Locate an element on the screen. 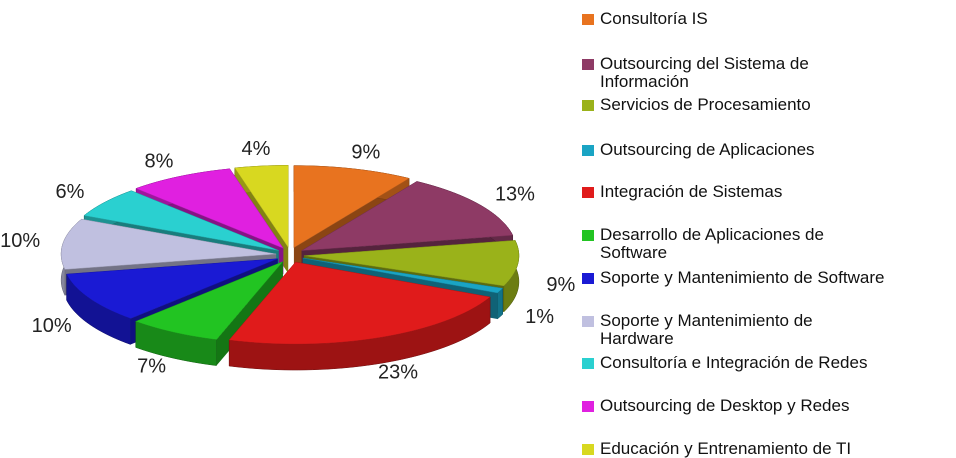 Image resolution: width=956 pixels, height=458 pixels. data-label: 23% is located at coordinates (398, 372).